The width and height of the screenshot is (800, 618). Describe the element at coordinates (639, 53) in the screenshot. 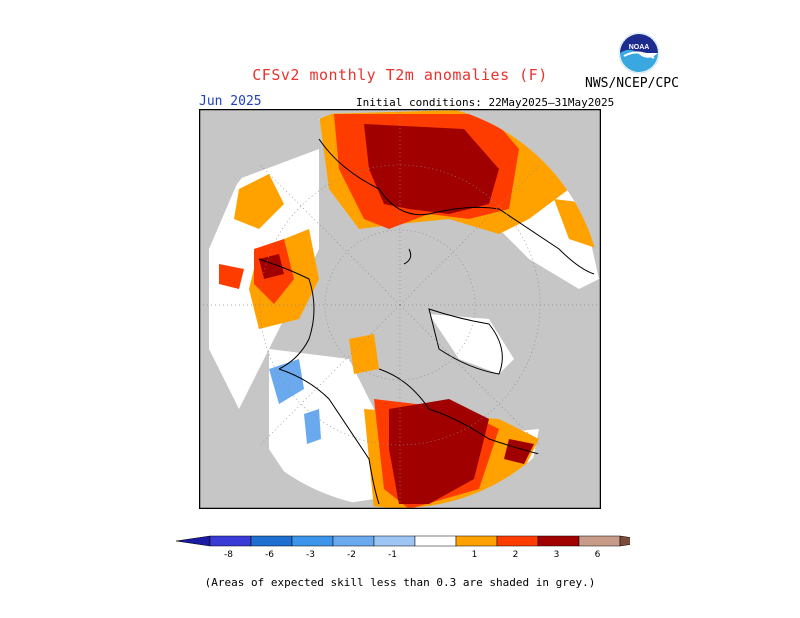

I see `noaa-logo: NOAA` at that location.